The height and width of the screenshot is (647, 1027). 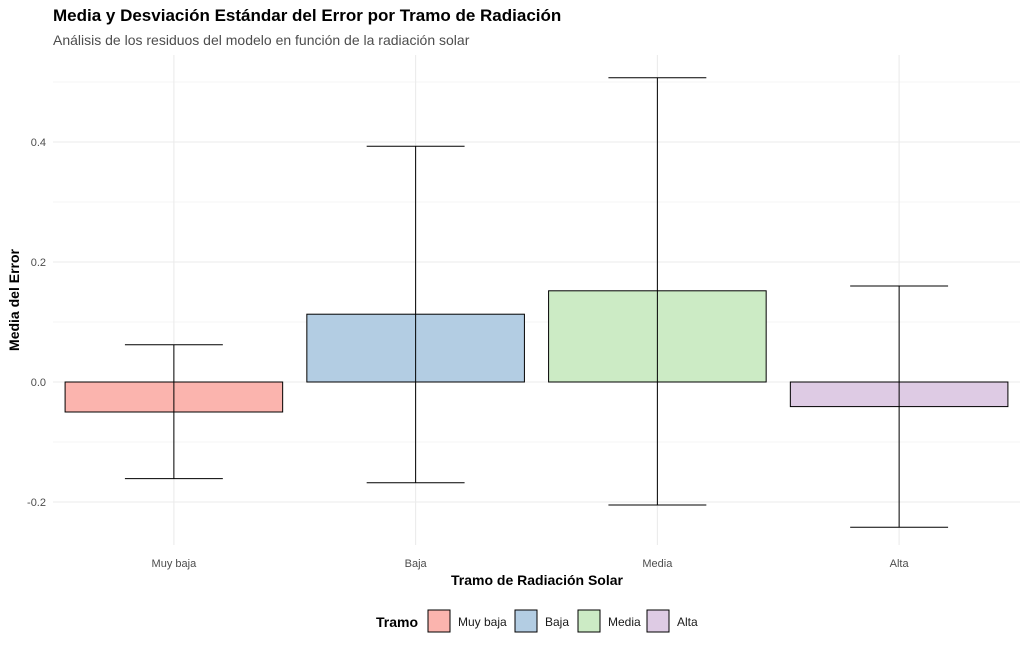 I want to click on legend: Tramo Muy baja Baja Media Alta, so click(x=537, y=621).